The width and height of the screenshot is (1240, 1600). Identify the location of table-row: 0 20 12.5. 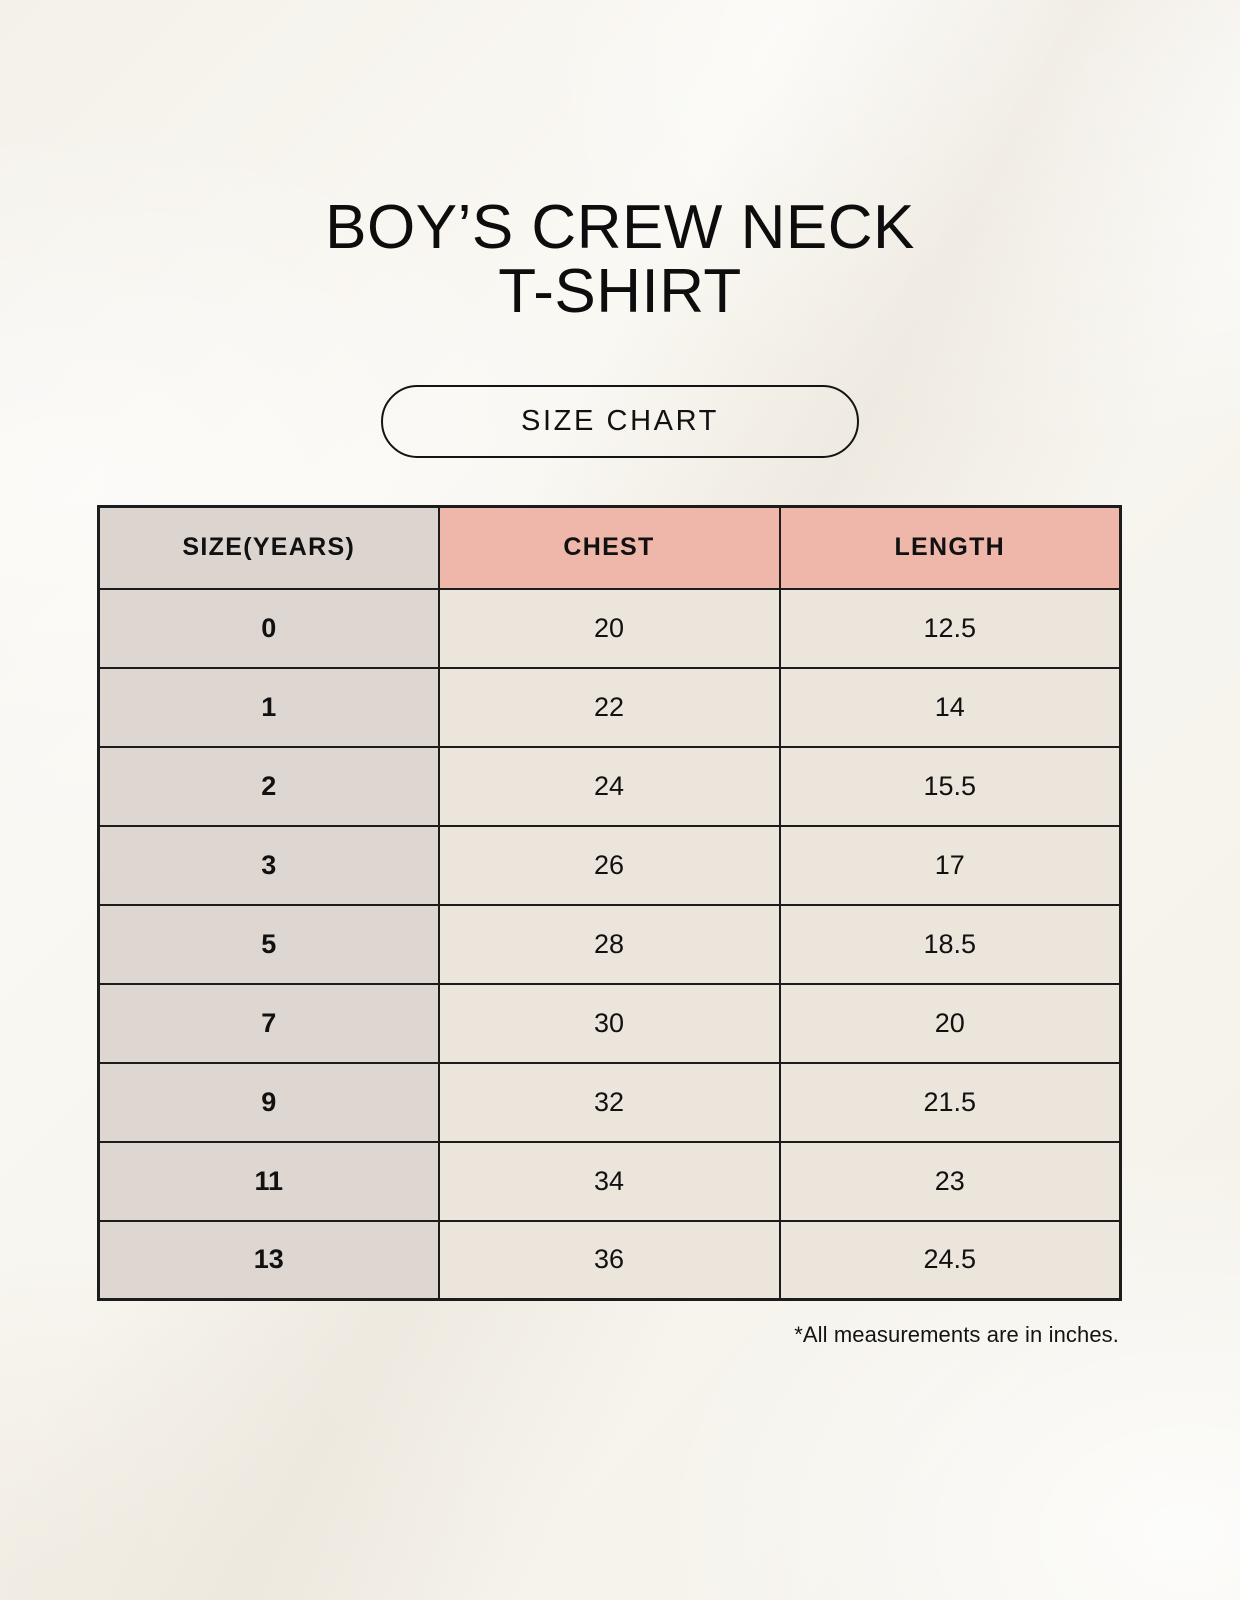
(609, 628).